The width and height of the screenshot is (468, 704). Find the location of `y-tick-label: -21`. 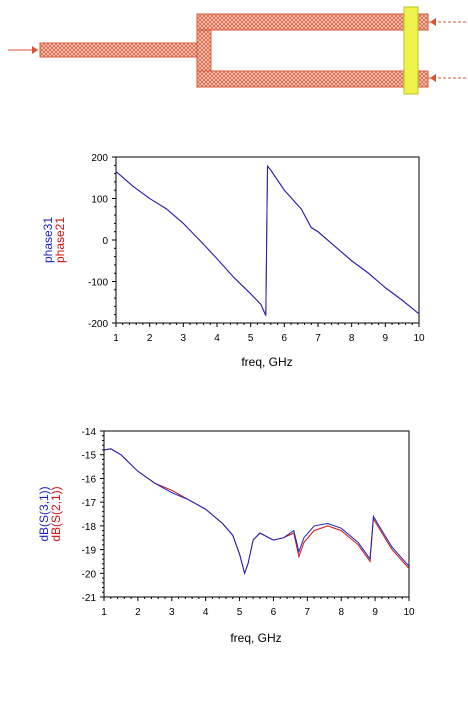

y-tick-label: -21 is located at coordinates (89, 598).